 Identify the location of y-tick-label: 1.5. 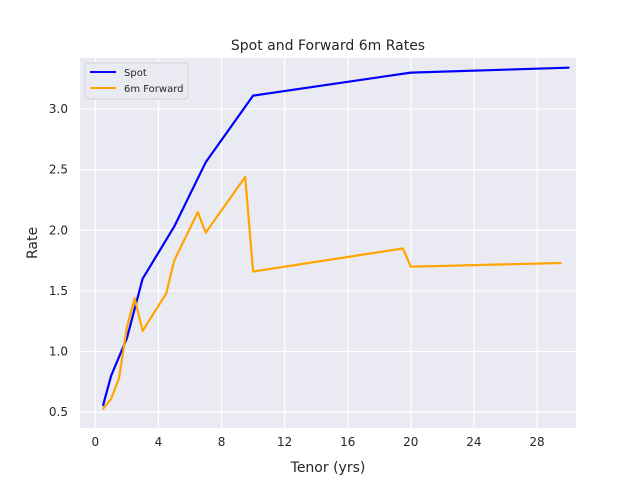
(58, 291).